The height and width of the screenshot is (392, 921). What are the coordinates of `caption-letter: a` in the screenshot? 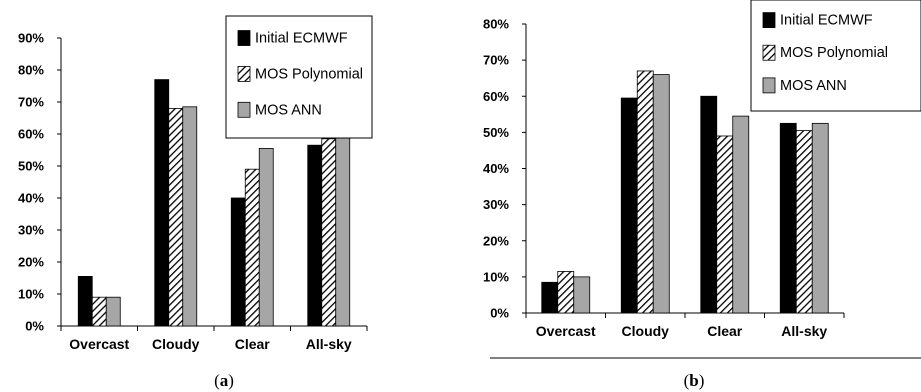 It's located at (224, 380).